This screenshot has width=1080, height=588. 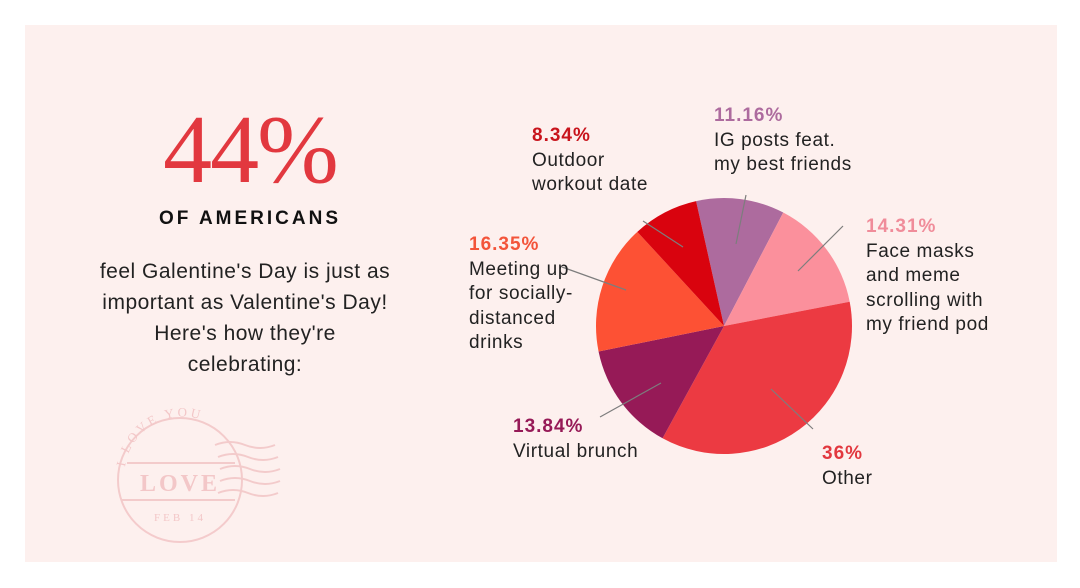 What do you see at coordinates (925, 300) in the screenshot?
I see `label-line: scrolling with` at bounding box center [925, 300].